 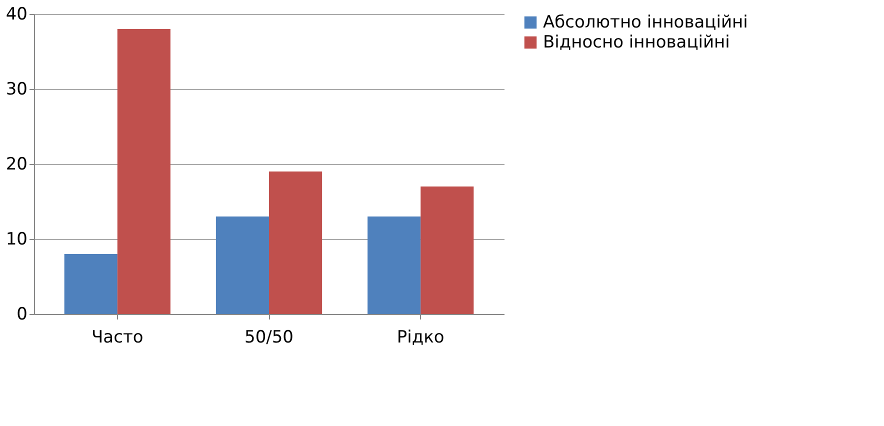 I want to click on legend-label: Відносно інноваційні, so click(x=636, y=42).